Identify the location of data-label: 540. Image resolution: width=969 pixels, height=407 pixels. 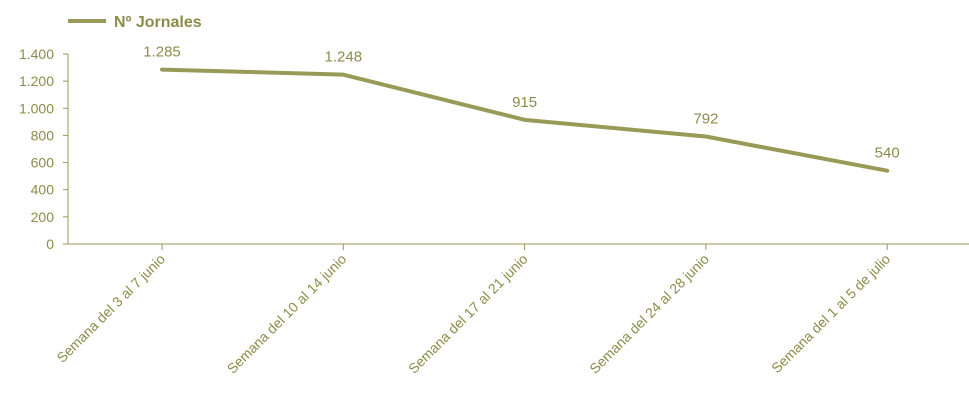
(887, 153).